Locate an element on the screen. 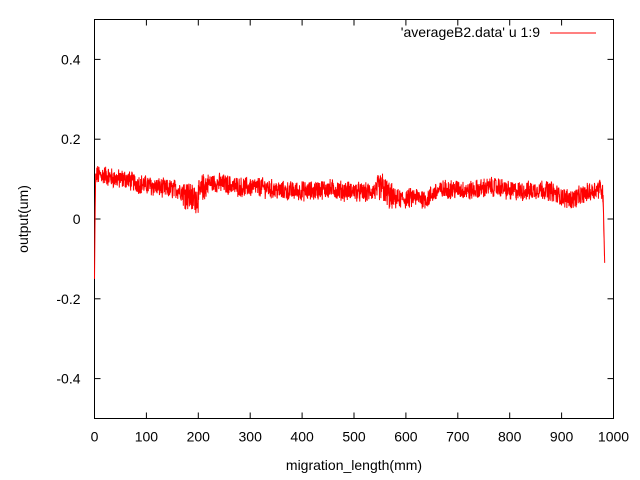 The image size is (640, 480). y-tick-label: -0.4 is located at coordinates (68, 379).